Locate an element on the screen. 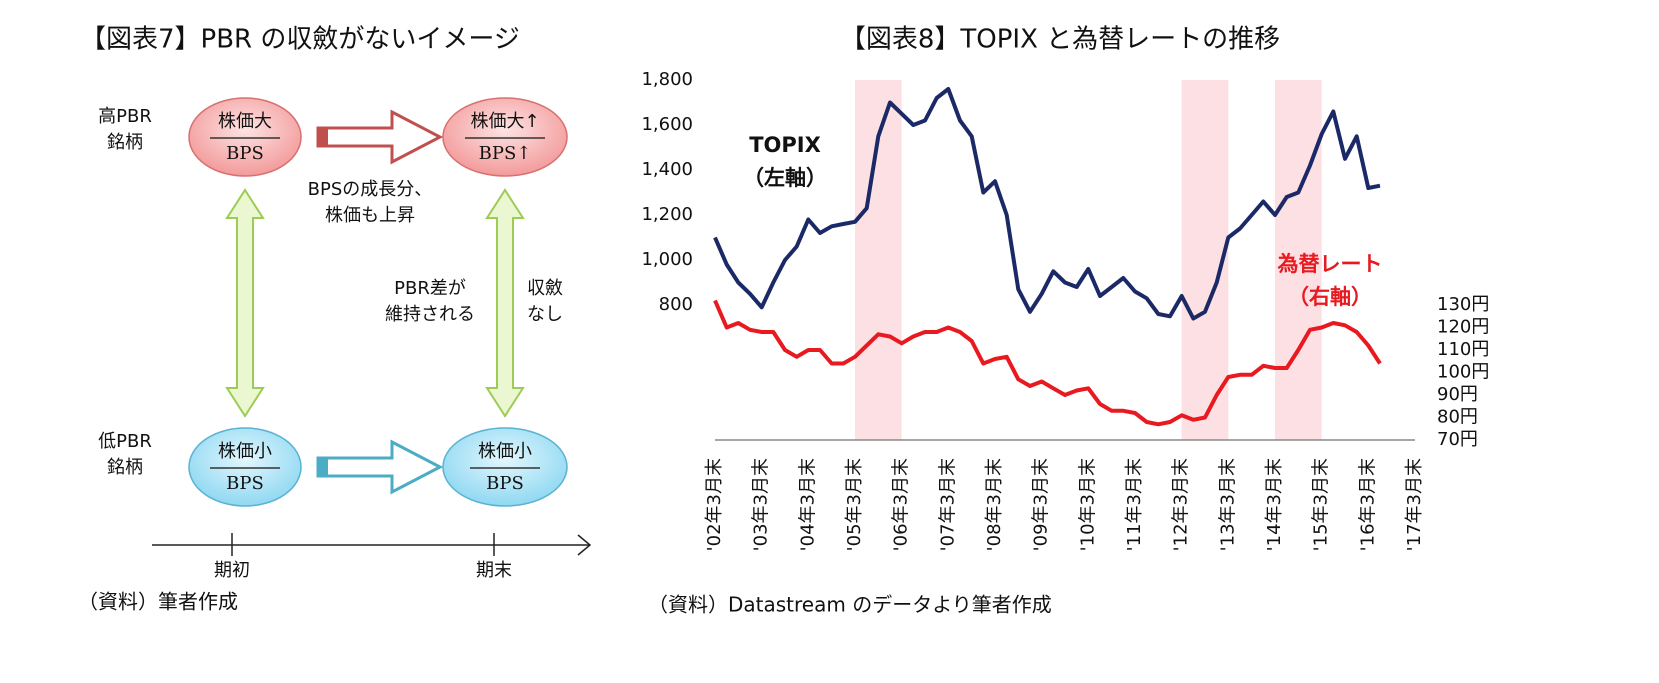  y2-tick-label: 100円 is located at coordinates (1463, 372).